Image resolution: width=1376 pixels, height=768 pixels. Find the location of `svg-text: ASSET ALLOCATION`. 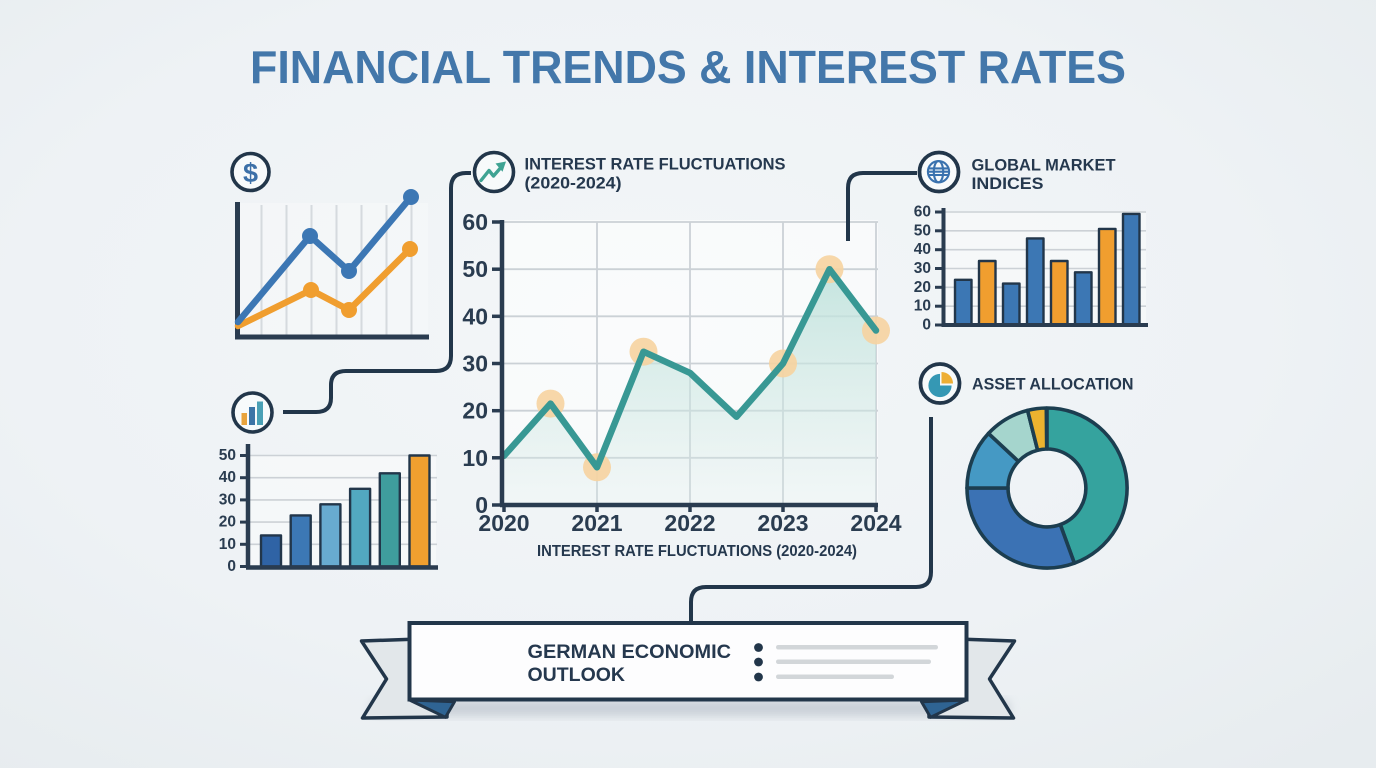

svg-text: ASSET ALLOCATION is located at coordinates (1053, 384).